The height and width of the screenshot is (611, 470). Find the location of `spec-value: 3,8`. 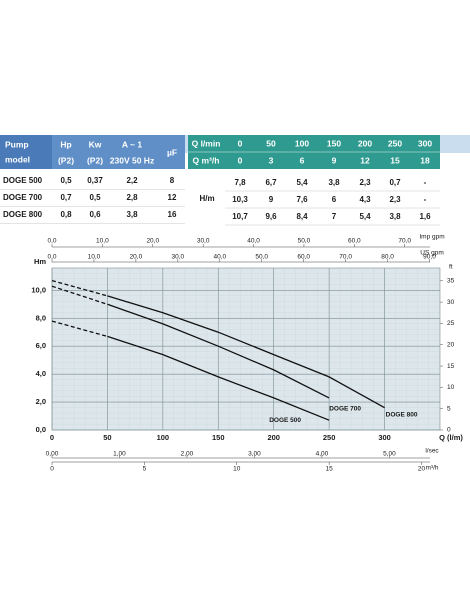

spec-value: 3,8 is located at coordinates (132, 214).